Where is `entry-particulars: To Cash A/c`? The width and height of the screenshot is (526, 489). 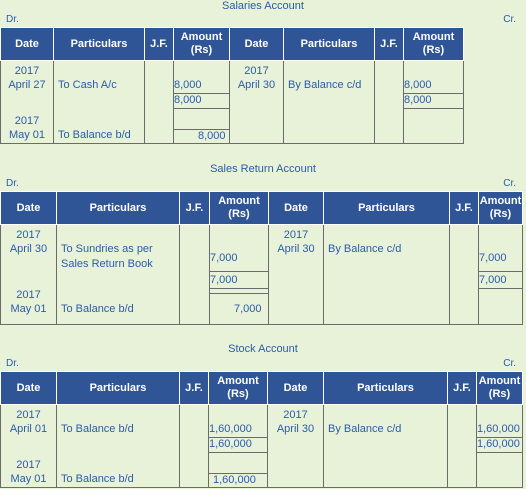
entry-particulars: To Cash A/c is located at coordinates (87, 85).